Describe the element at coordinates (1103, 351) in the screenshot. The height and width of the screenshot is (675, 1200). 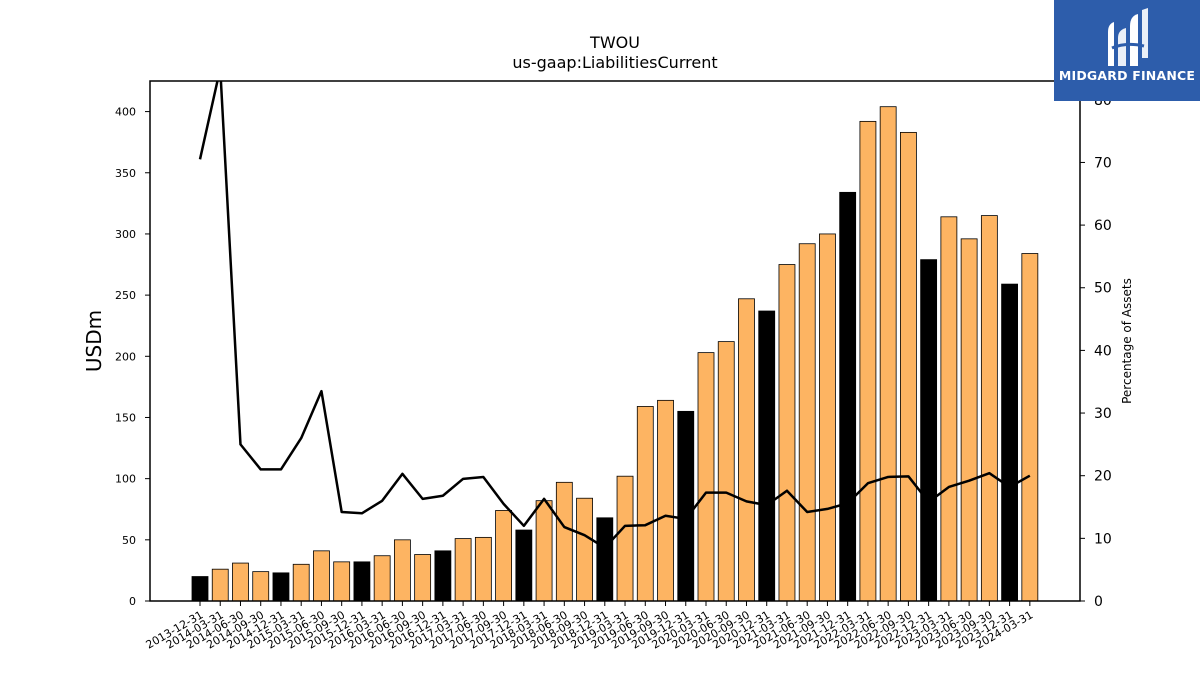
I see `y2-tick-label: 40` at that location.